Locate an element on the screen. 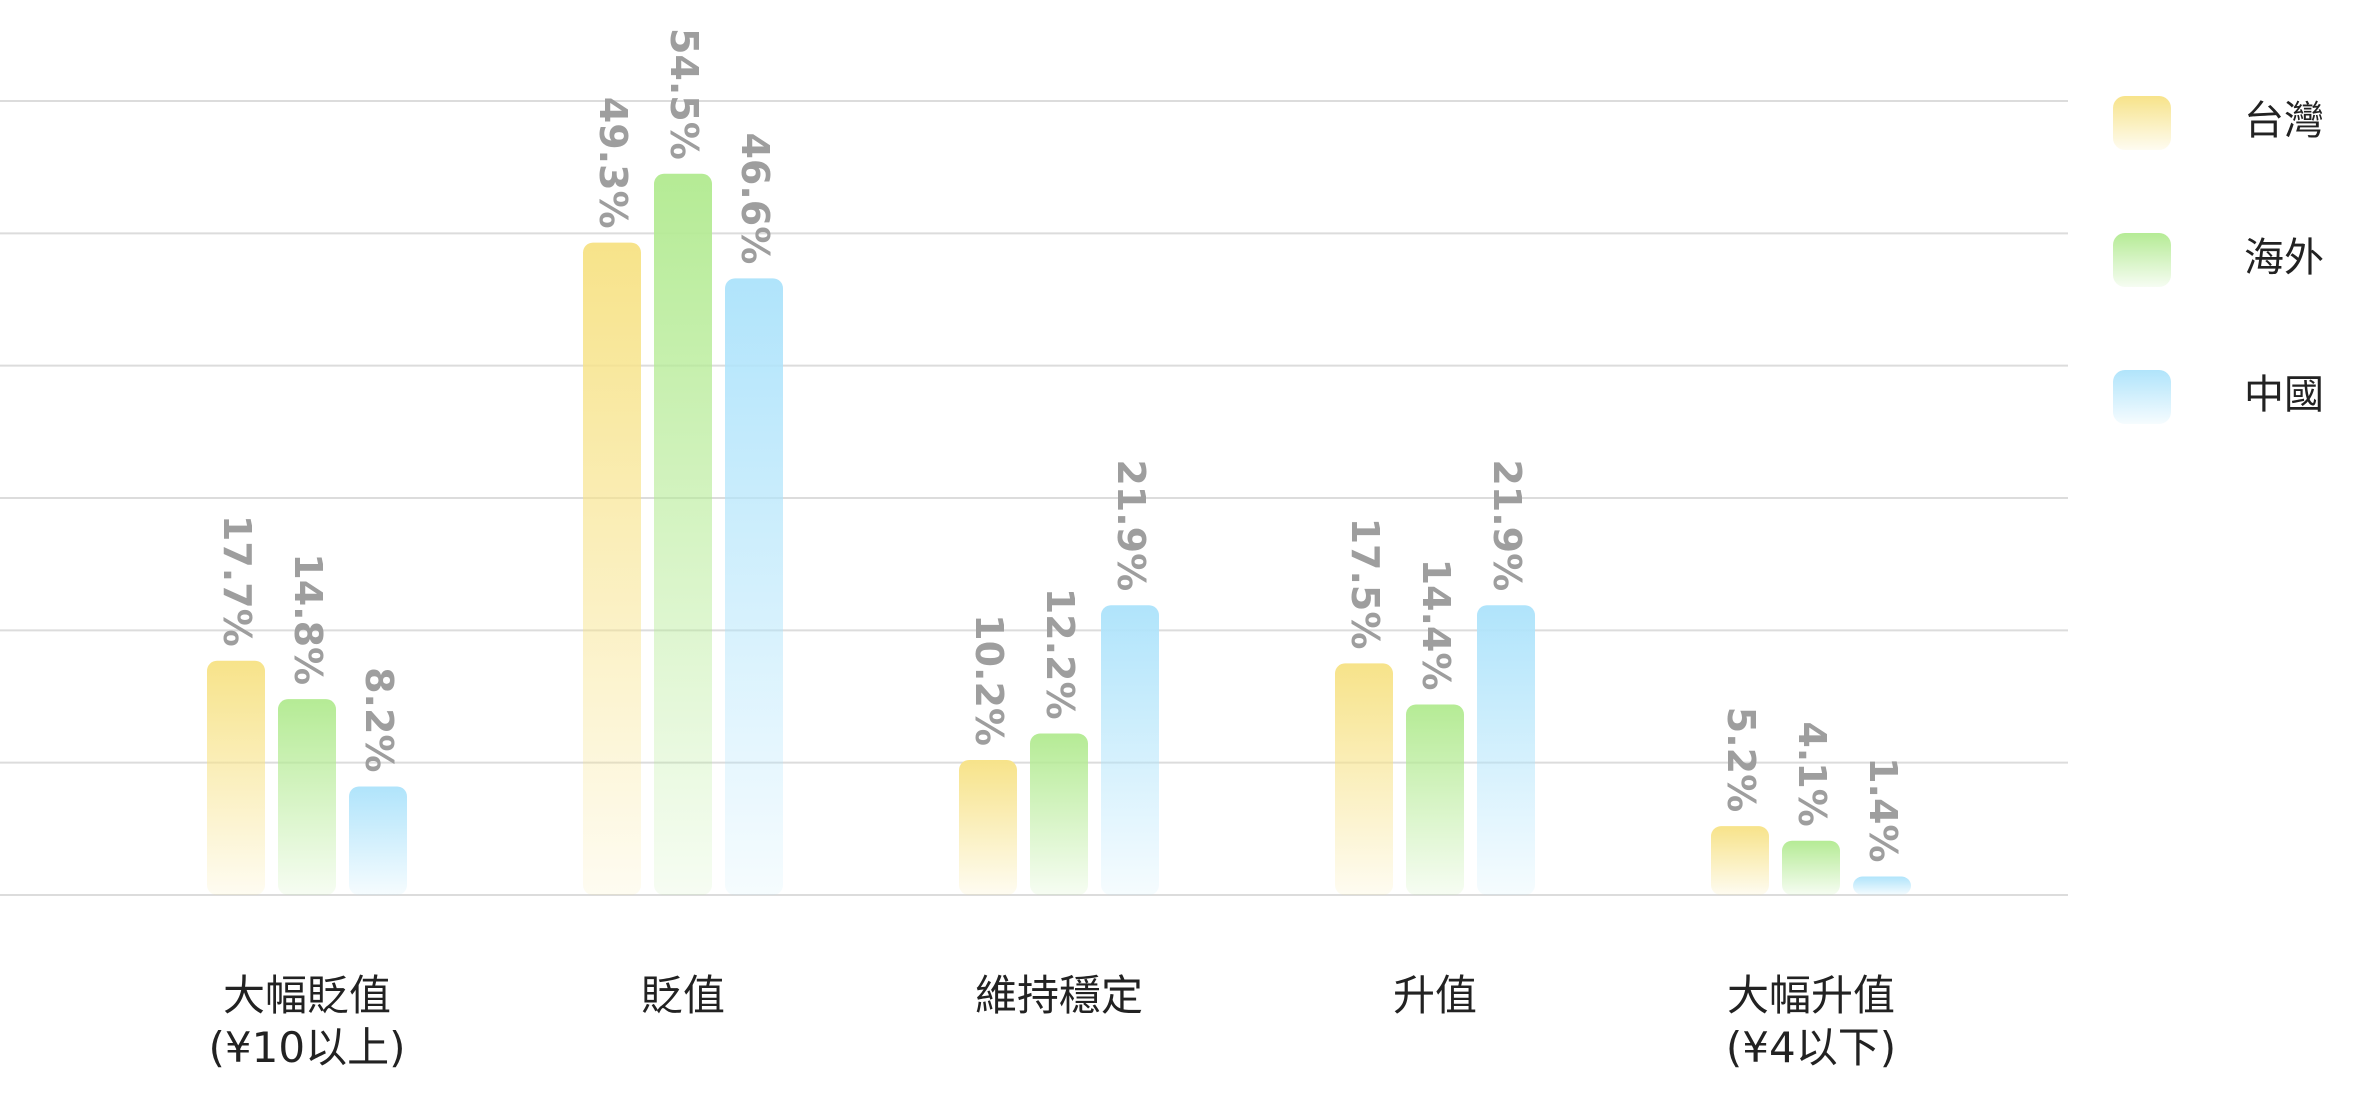 The image size is (2372, 1112). value-label: 8.2% is located at coordinates (379, 719).